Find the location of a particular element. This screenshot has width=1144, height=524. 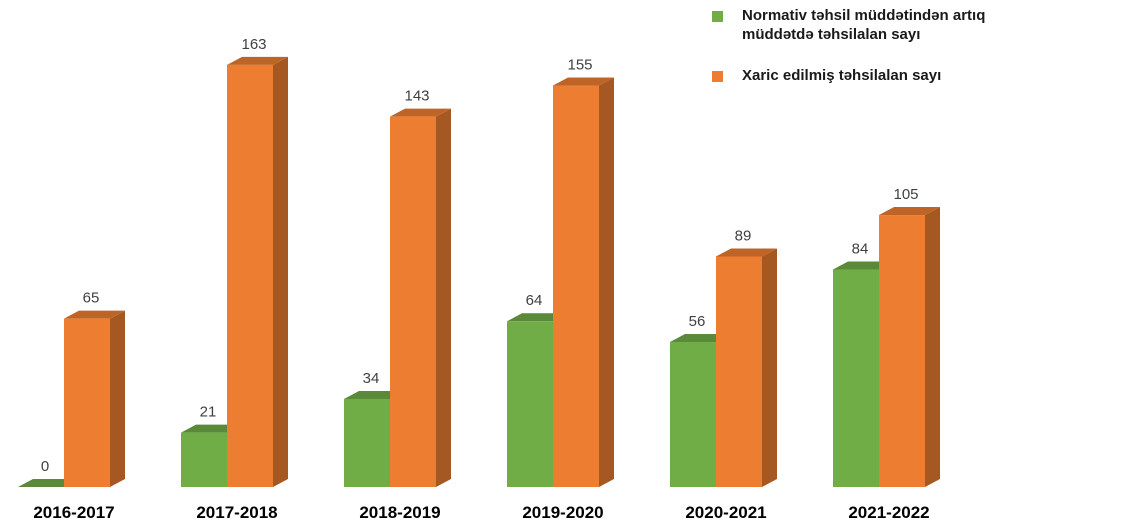

value-label: 163 is located at coordinates (253, 44).